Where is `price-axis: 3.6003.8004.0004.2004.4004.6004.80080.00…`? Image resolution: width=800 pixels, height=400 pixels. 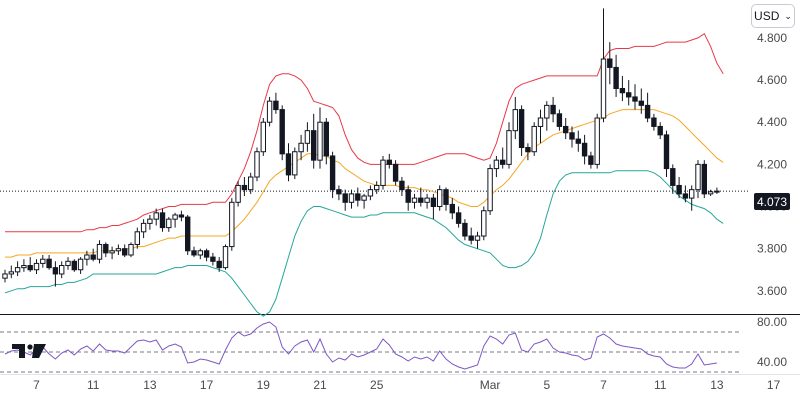
price-axis: 3.6003.8004.0004.2004.4004.6004.80080.00… is located at coordinates (772, 200).